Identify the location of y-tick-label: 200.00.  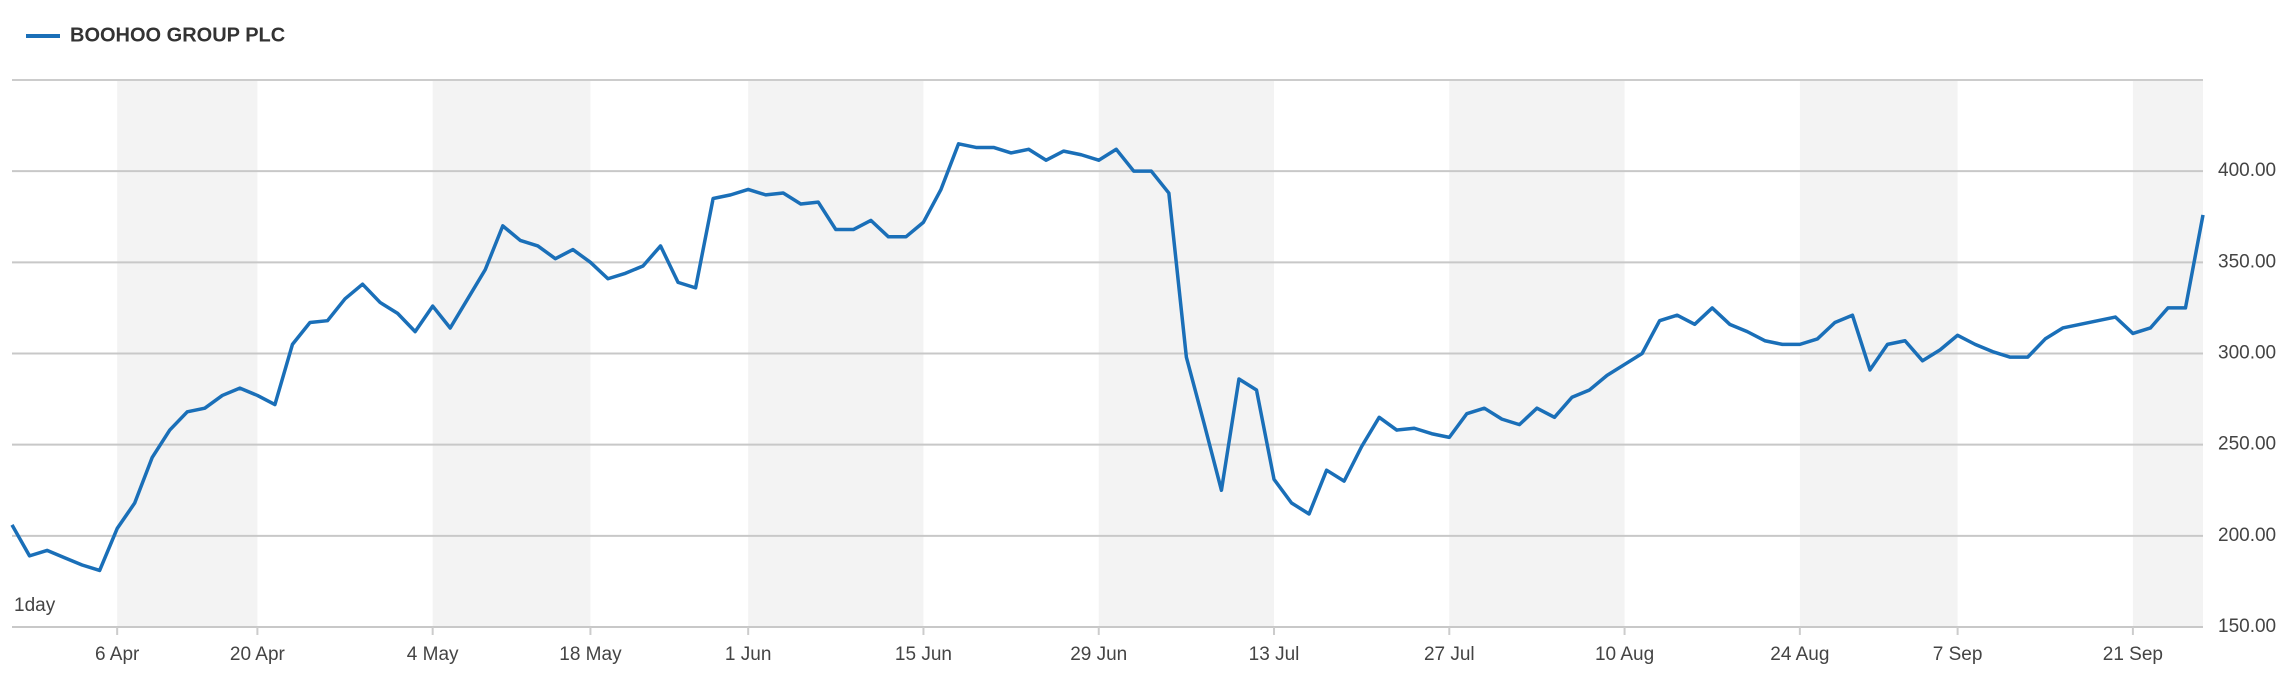
(2247, 535).